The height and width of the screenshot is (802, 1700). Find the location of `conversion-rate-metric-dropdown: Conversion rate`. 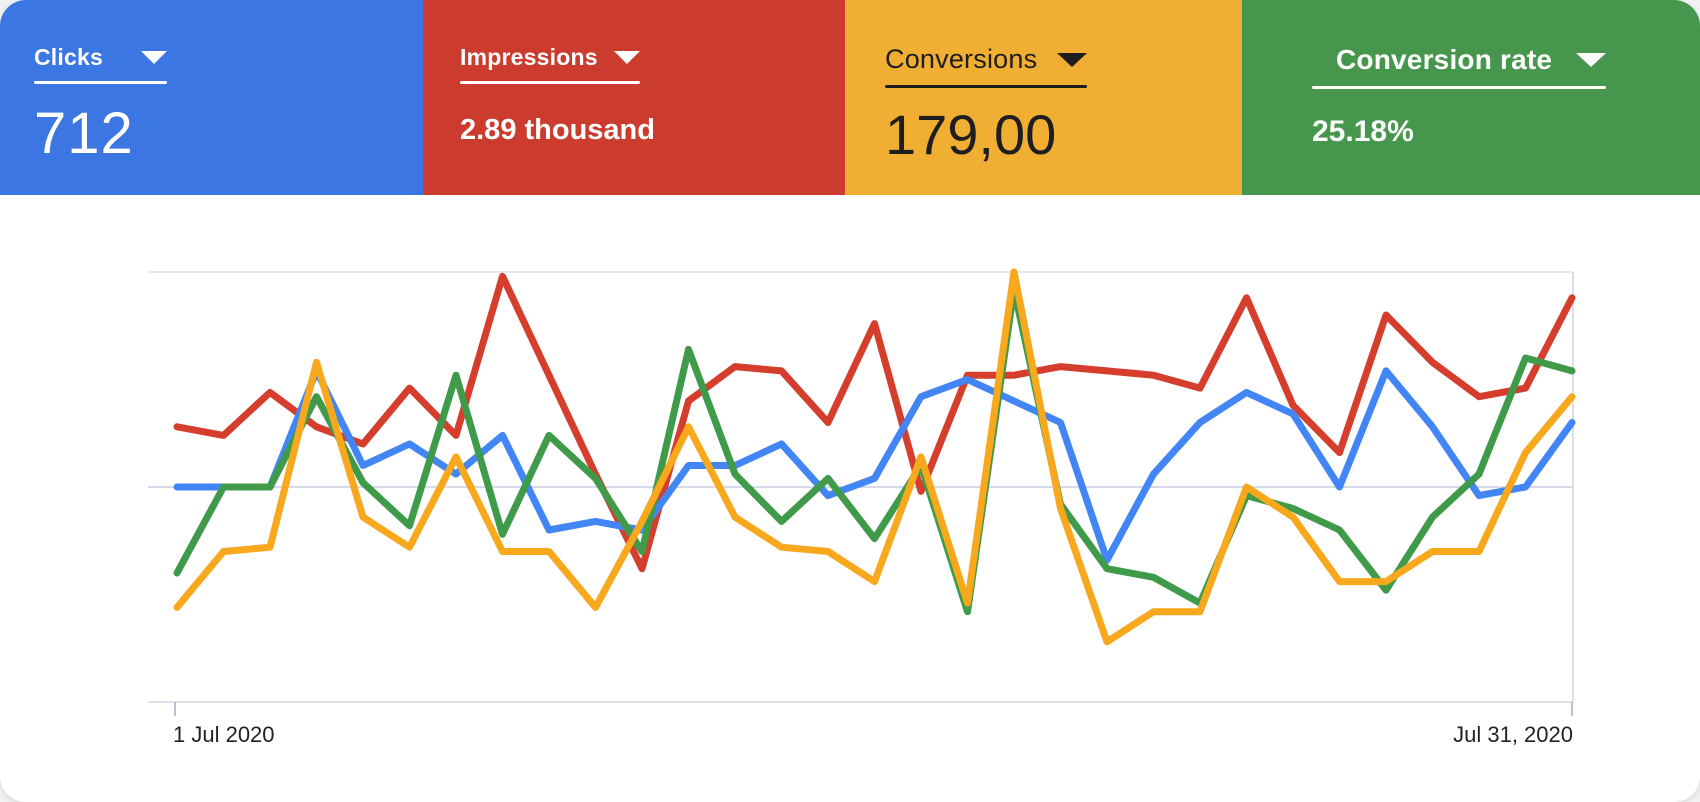

conversion-rate-metric-dropdown: Conversion rate is located at coordinates (1459, 66).